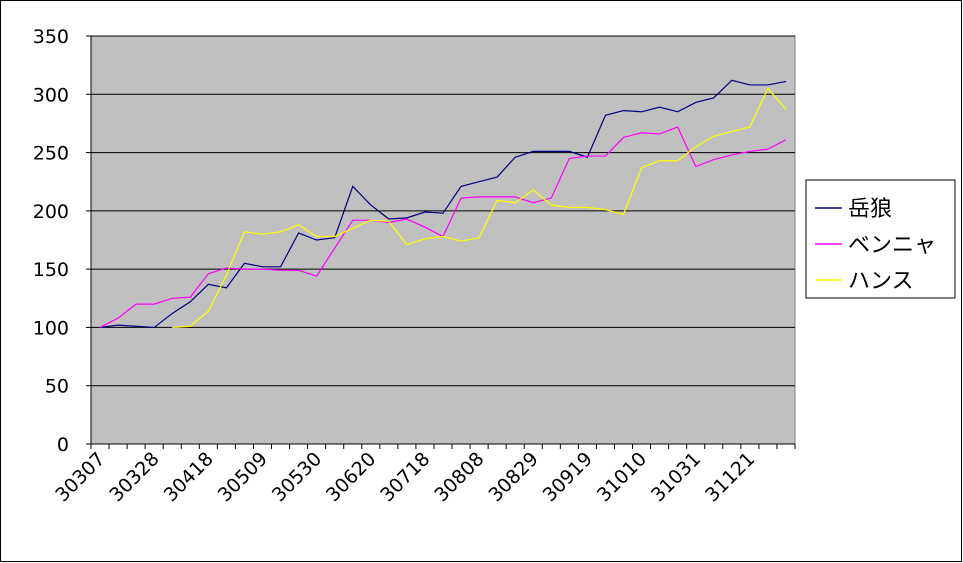 The width and height of the screenshot is (963, 563). Describe the element at coordinates (51, 37) in the screenshot. I see `y-tick-label: 350` at that location.